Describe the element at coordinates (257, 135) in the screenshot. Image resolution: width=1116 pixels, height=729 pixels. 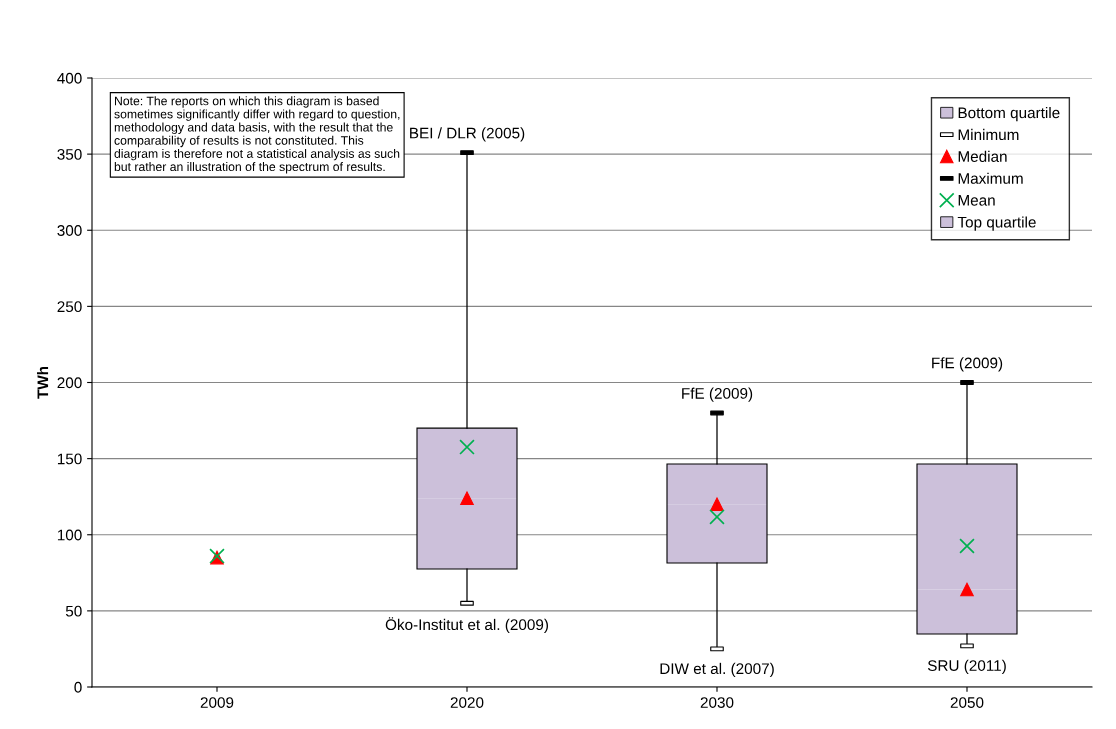
I see `annotation: Note: The reports on which this diagram is based sometimes significantly differ with regard to question, methodology and data basis, with the result that the comparability of results is not constituted. This diagram is therefore not a statistical analysis as such but rather an illustration of the spectrum of results.` at that location.